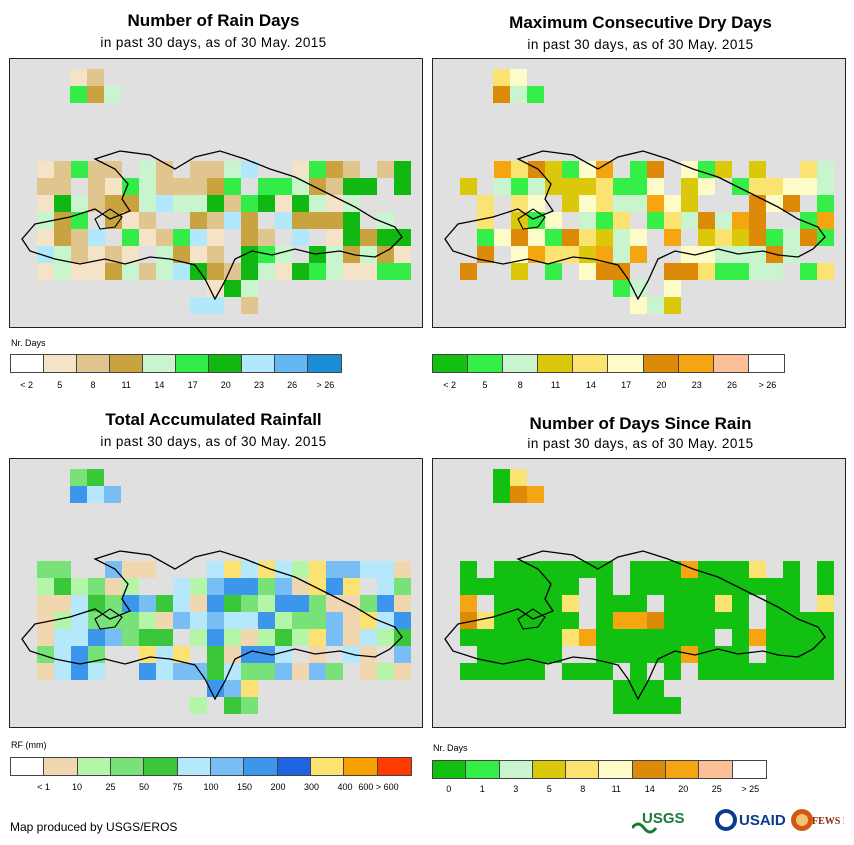  Describe the element at coordinates (750, 789) in the screenshot. I see `legend-label: > 25` at that location.